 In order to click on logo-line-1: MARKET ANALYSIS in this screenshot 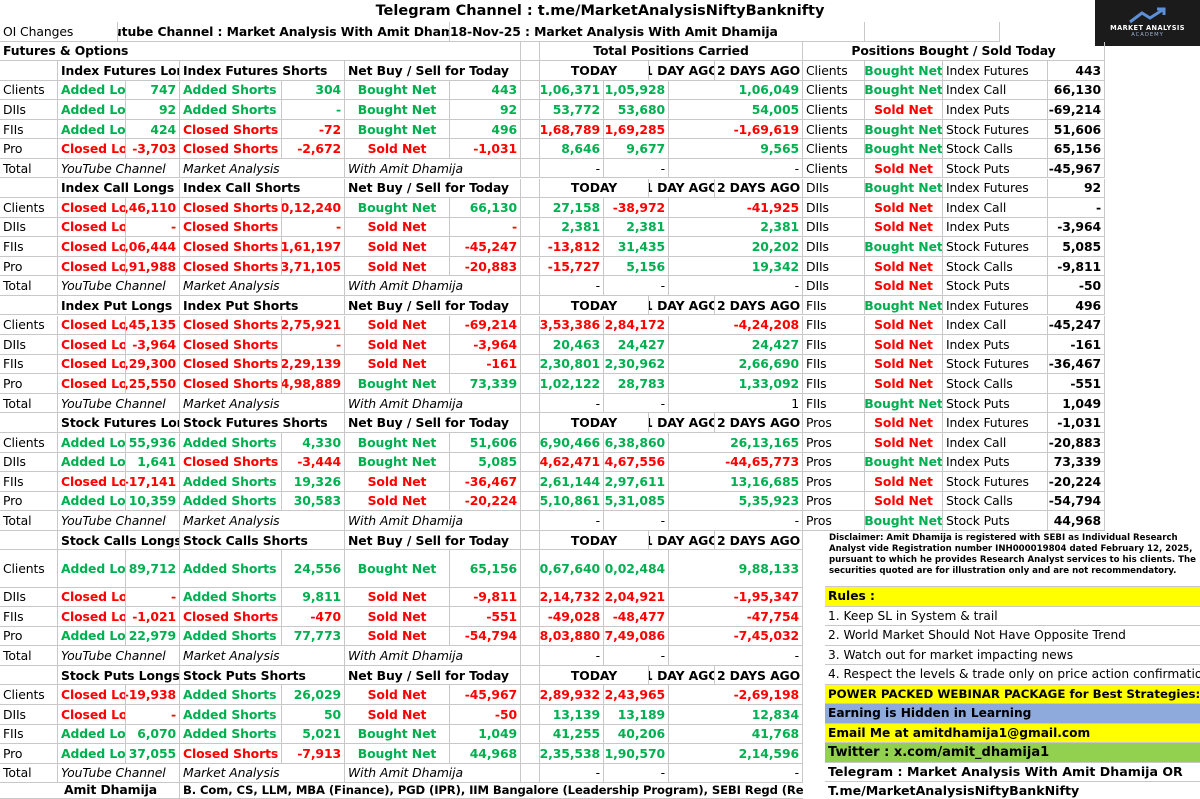, I will do `click(1147, 28)`.